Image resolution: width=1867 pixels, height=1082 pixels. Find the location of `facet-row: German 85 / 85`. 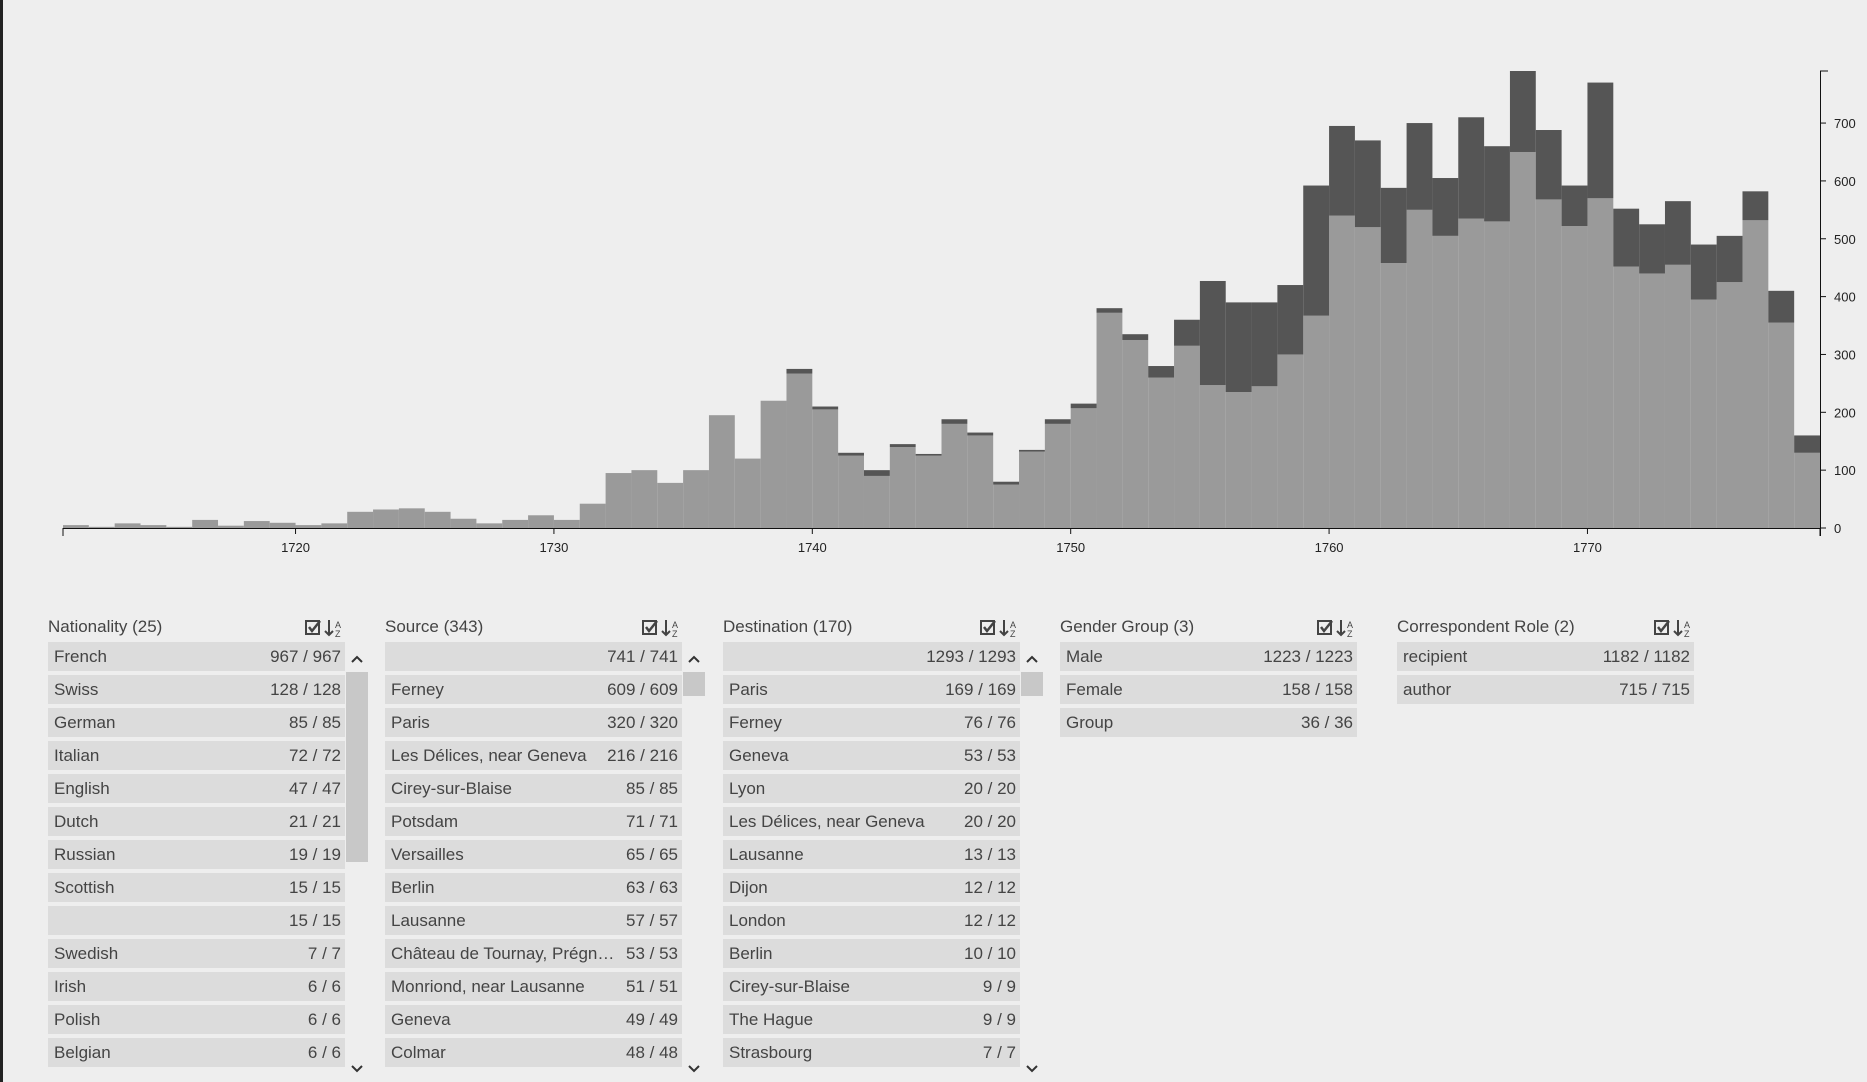

facet-row: German 85 / 85 is located at coordinates (196, 722).